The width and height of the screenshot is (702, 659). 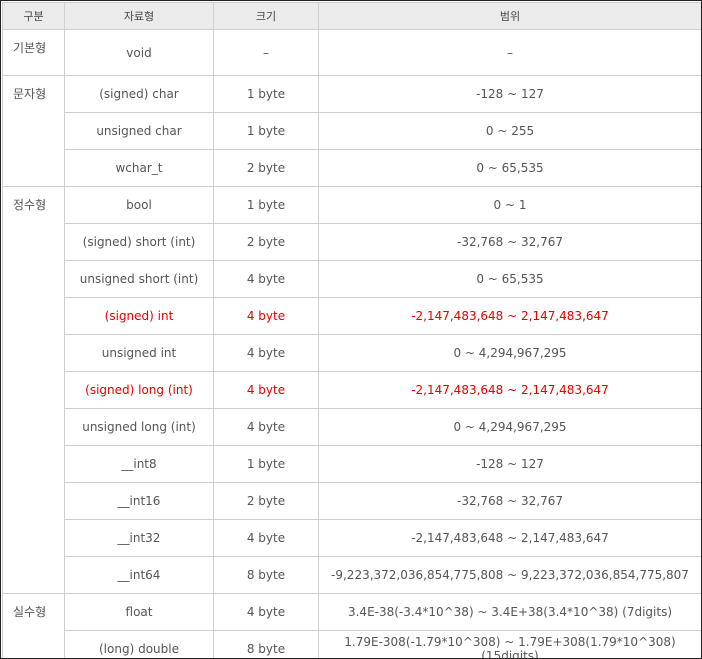 What do you see at coordinates (509, 52) in the screenshot?
I see `range-cell: –` at bounding box center [509, 52].